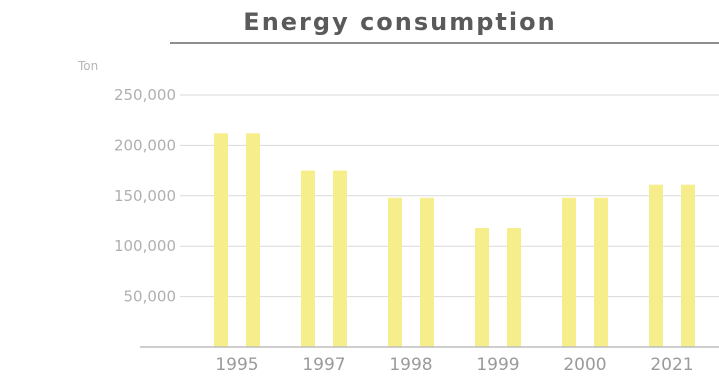 This screenshot has height=377, width=719. Describe the element at coordinates (87, 66) in the screenshot. I see `y-axis-unit: Ton` at that location.